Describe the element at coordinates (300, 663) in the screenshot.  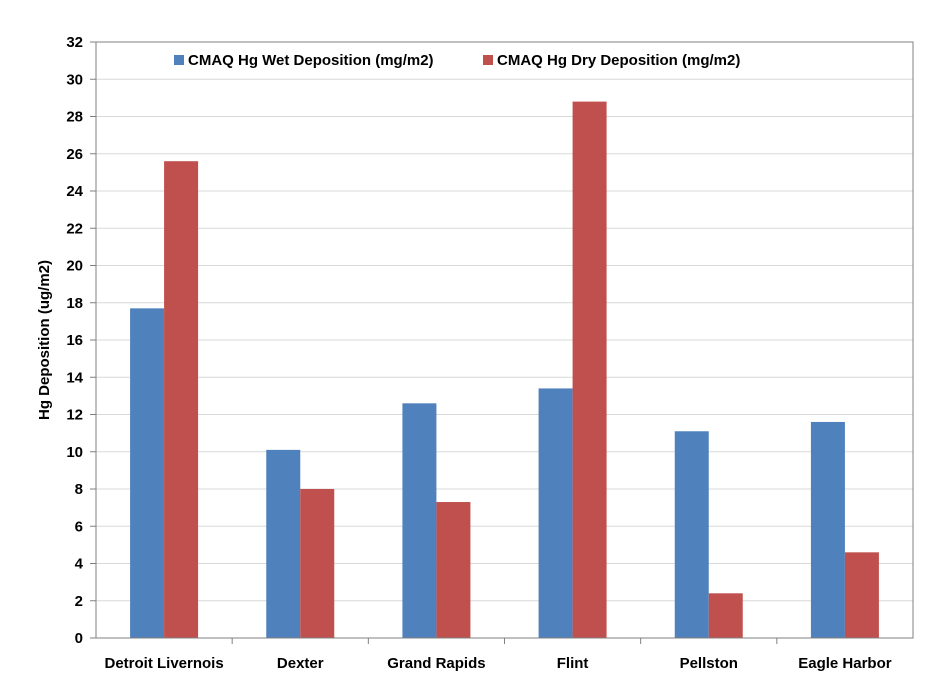
I see `x-category-label: Dexter` at that location.